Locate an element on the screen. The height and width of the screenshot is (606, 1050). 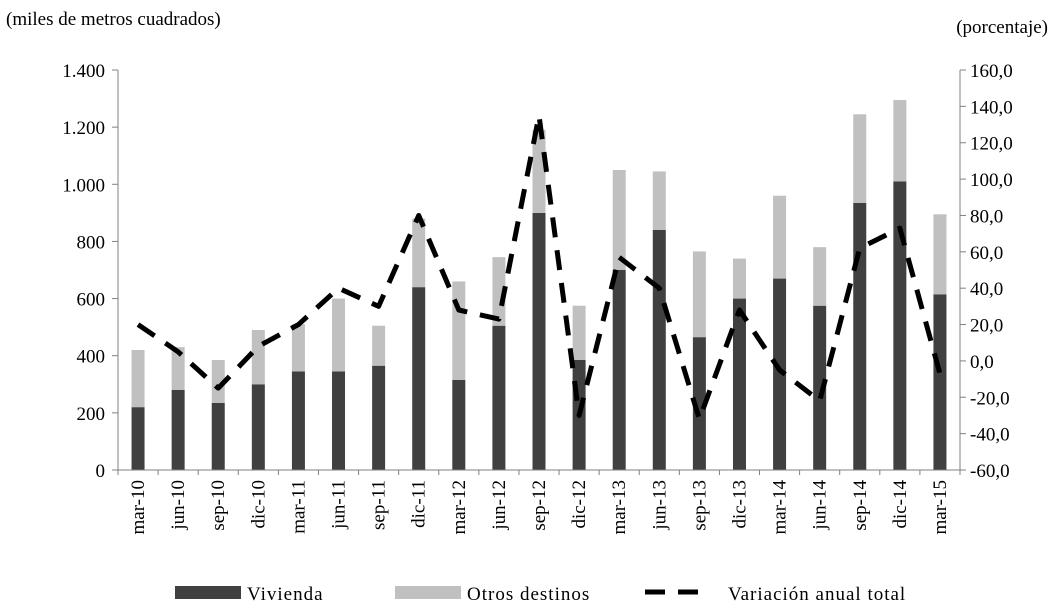
left-axis-unit-label: (miles de metros cuadrados) is located at coordinates (113, 19).